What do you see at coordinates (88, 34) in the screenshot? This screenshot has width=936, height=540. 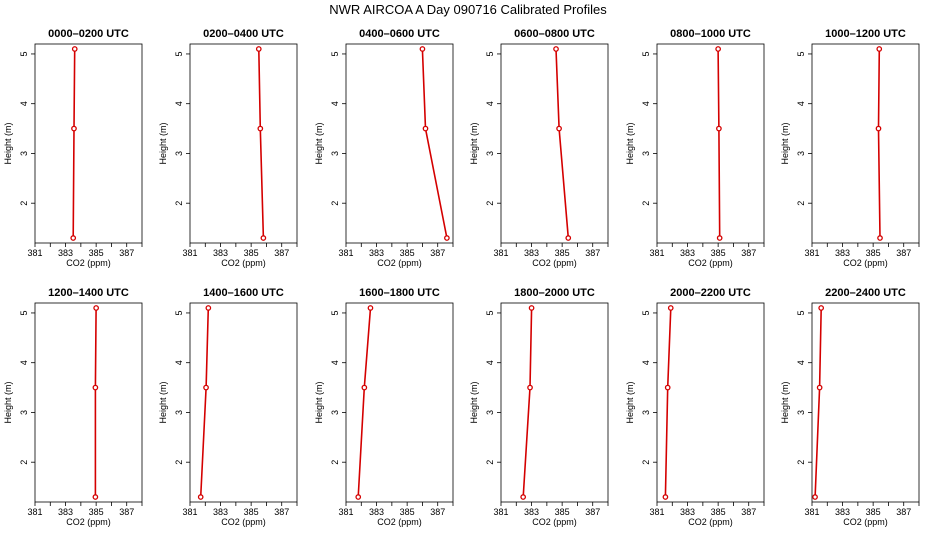 I see `panel-title: 0000–0200 UTC` at bounding box center [88, 34].